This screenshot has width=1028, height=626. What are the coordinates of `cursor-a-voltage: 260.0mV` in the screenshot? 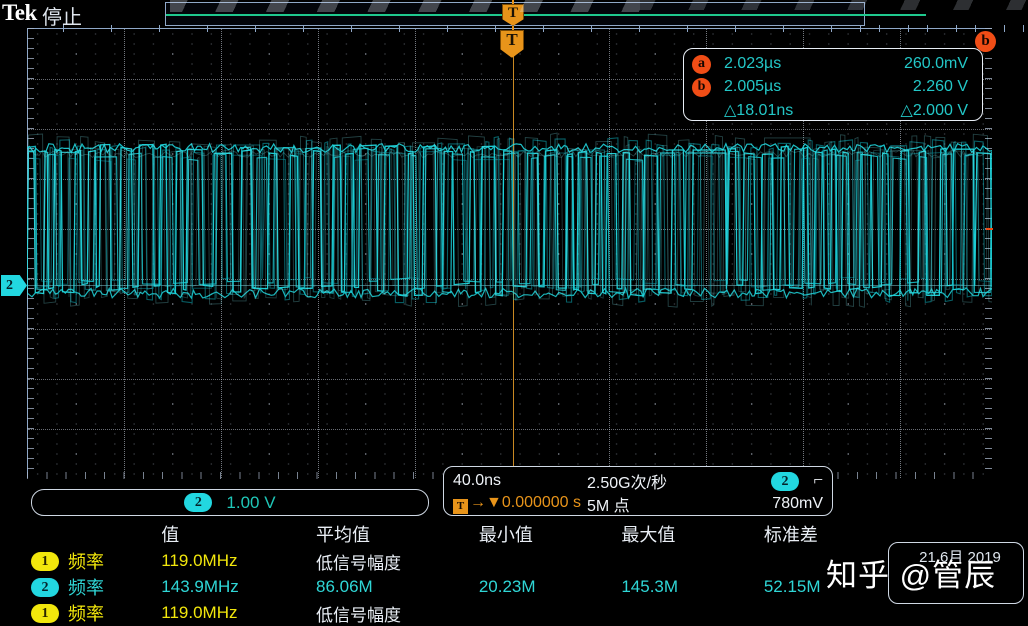 It's located at (935, 63).